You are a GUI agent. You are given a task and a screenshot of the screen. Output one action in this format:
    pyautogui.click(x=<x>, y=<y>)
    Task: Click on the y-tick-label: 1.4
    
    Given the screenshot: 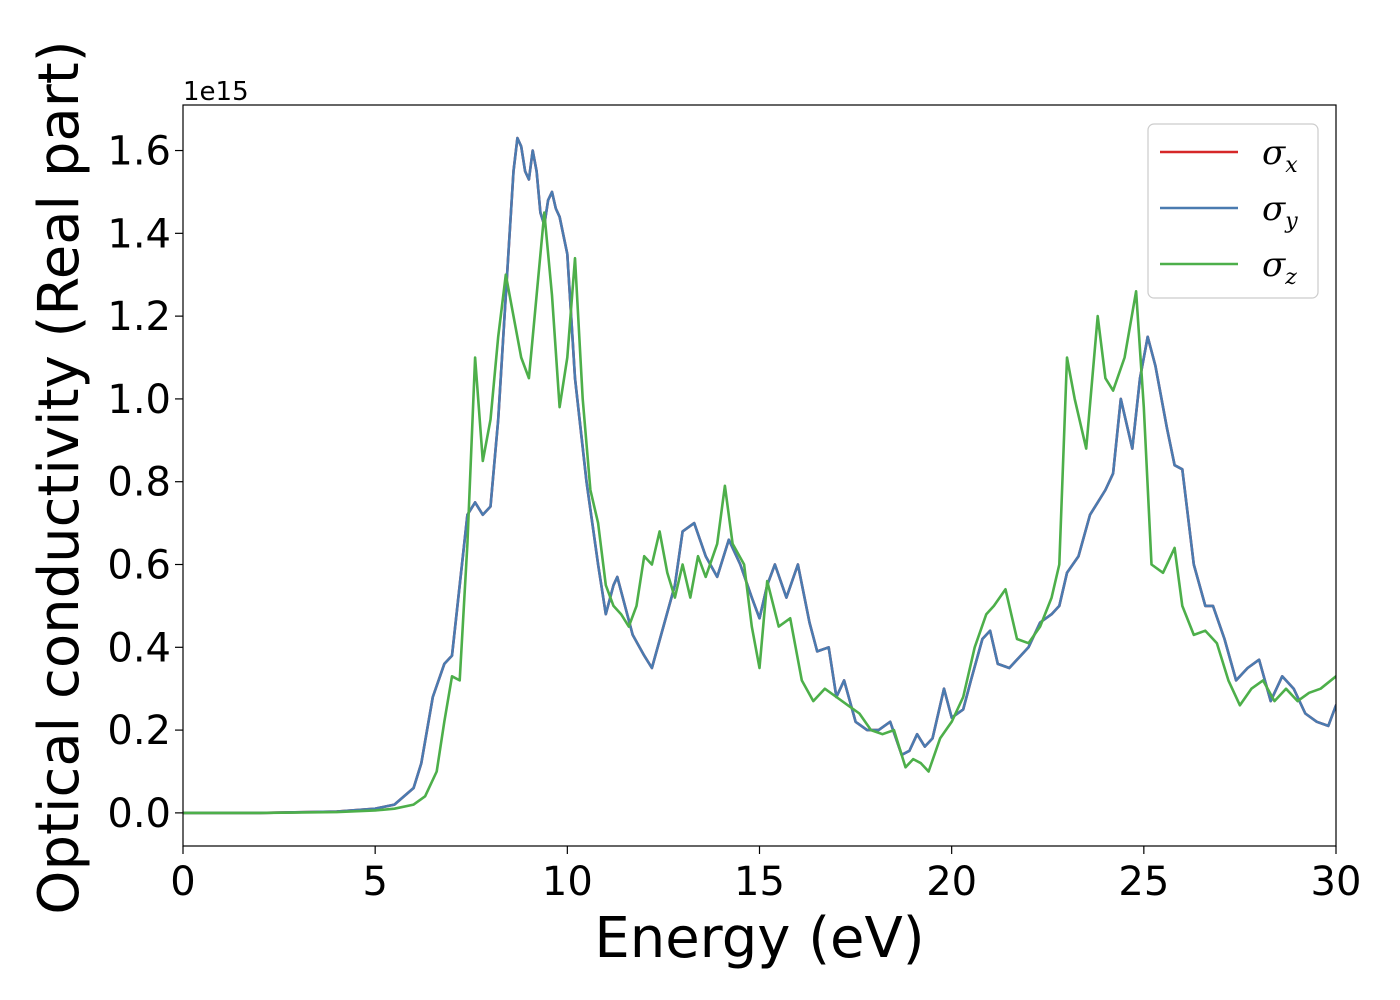 What is the action you would take?
    pyautogui.click(x=139, y=234)
    